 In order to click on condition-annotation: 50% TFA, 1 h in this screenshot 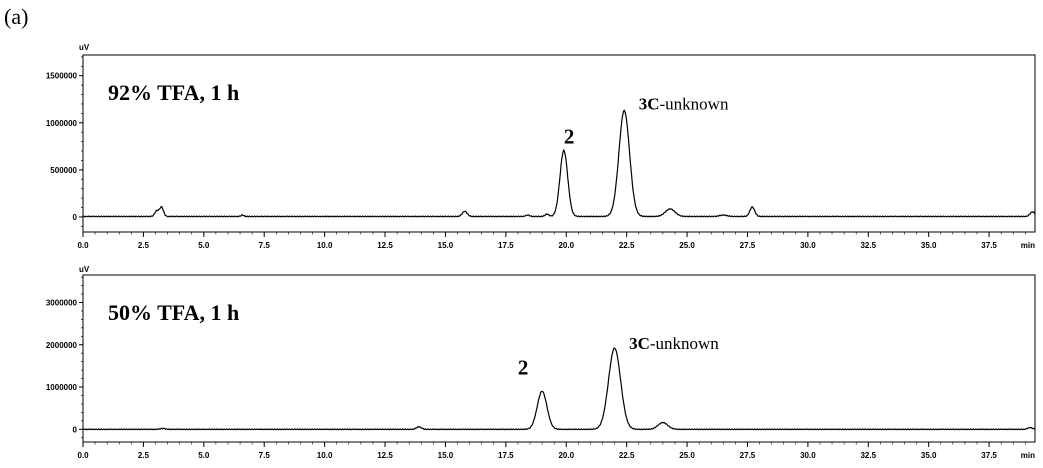, I will do `click(173, 312)`.